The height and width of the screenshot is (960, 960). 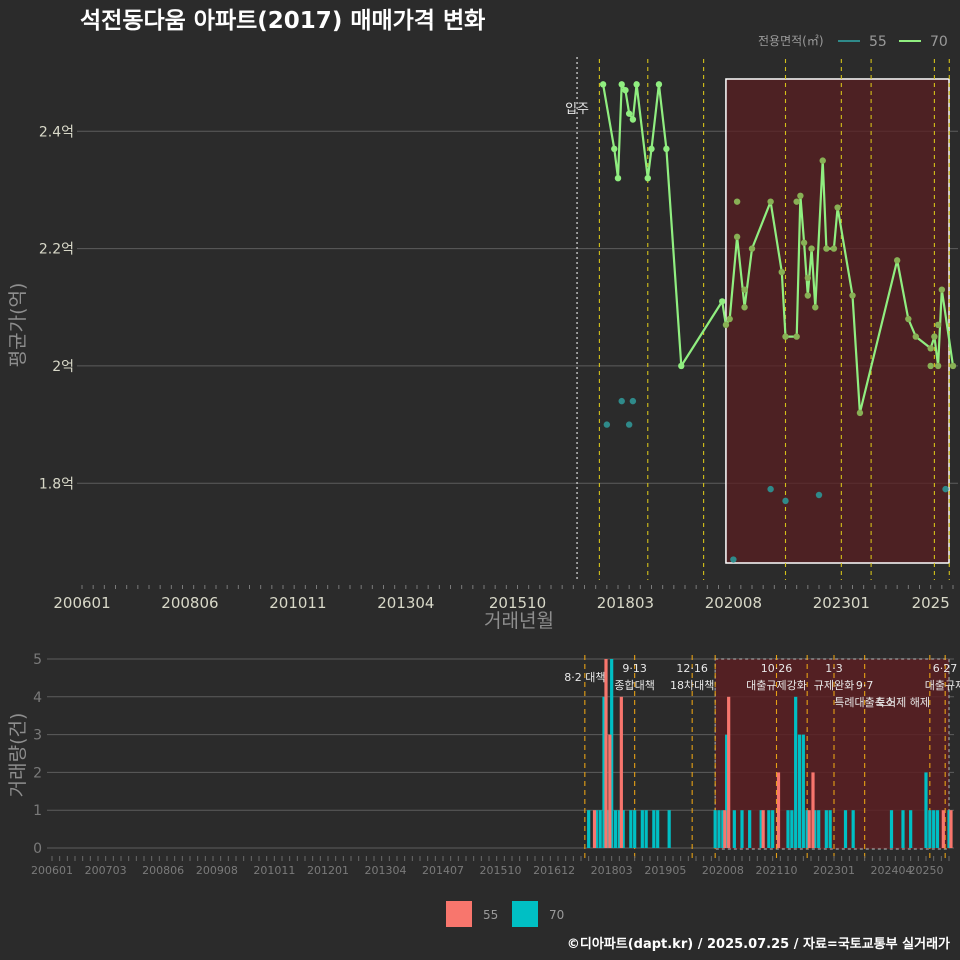 I want to click on legend-label-55-bottom: 55, so click(x=490, y=915).